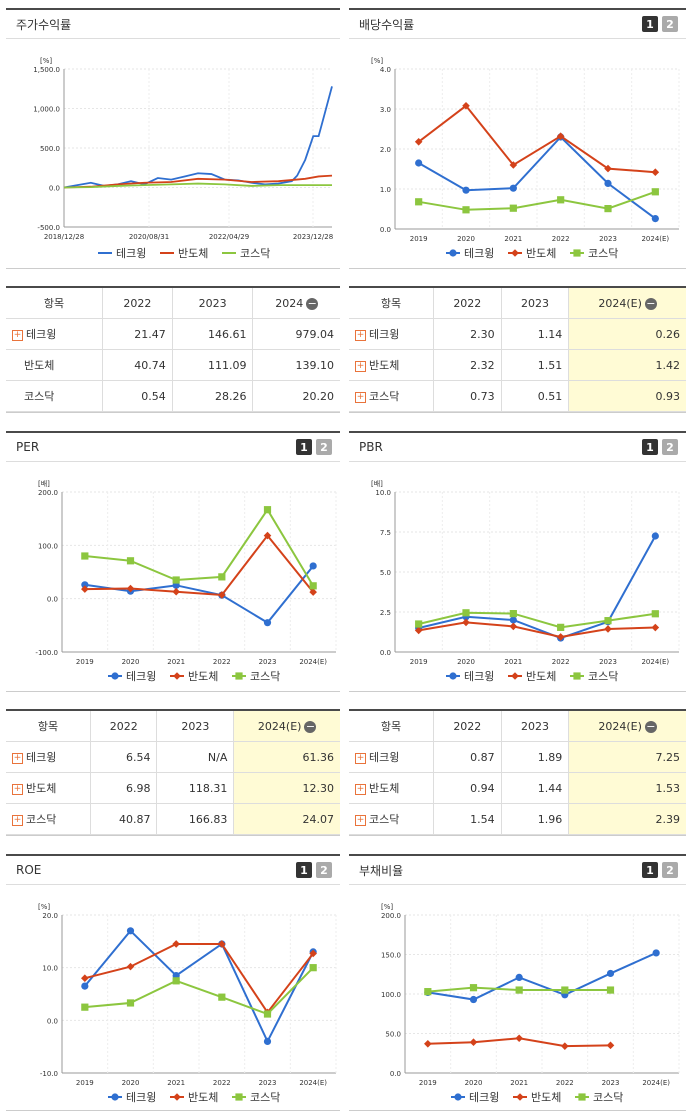  What do you see at coordinates (286, 819) in the screenshot?
I see `table-cell: 24.07` at bounding box center [286, 819].